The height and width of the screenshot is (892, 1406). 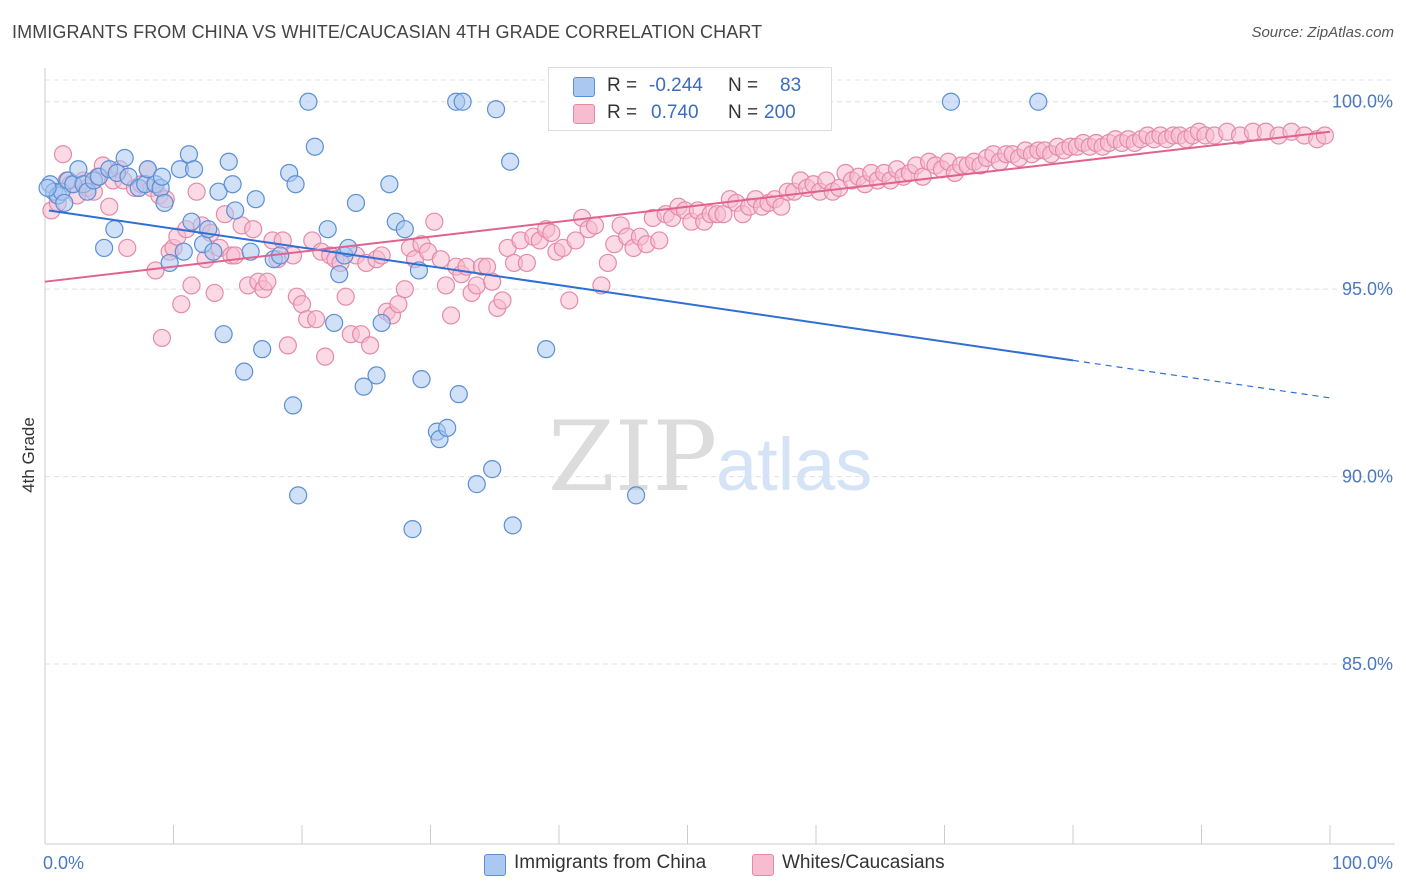 What do you see at coordinates (763, 865) in the screenshot?
I see `bottom-legend-swatch-white` at bounding box center [763, 865].